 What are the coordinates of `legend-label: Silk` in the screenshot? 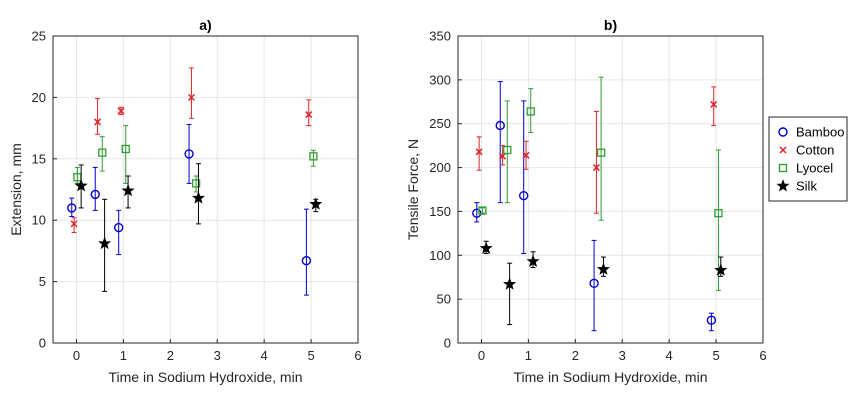 It's located at (806, 186).